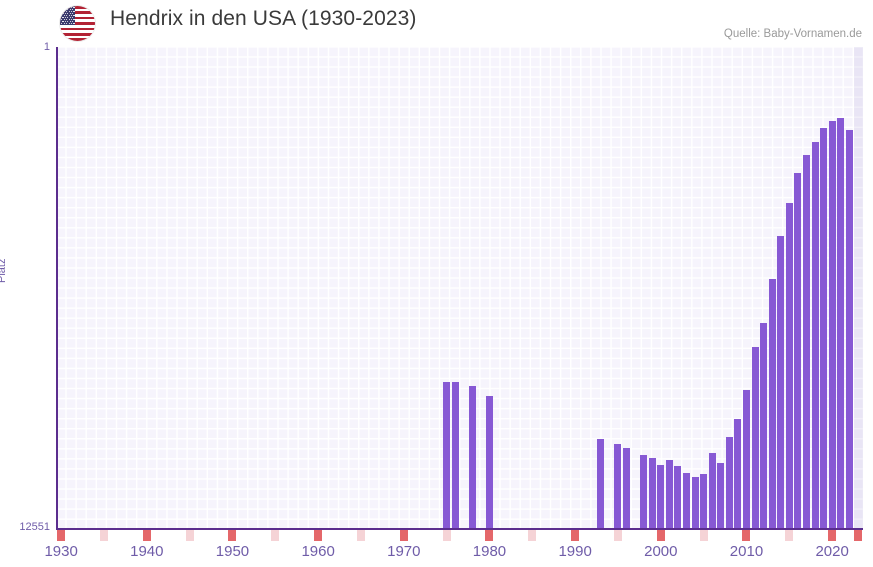  I want to click on y-axis-title: Platz, so click(4, 270).